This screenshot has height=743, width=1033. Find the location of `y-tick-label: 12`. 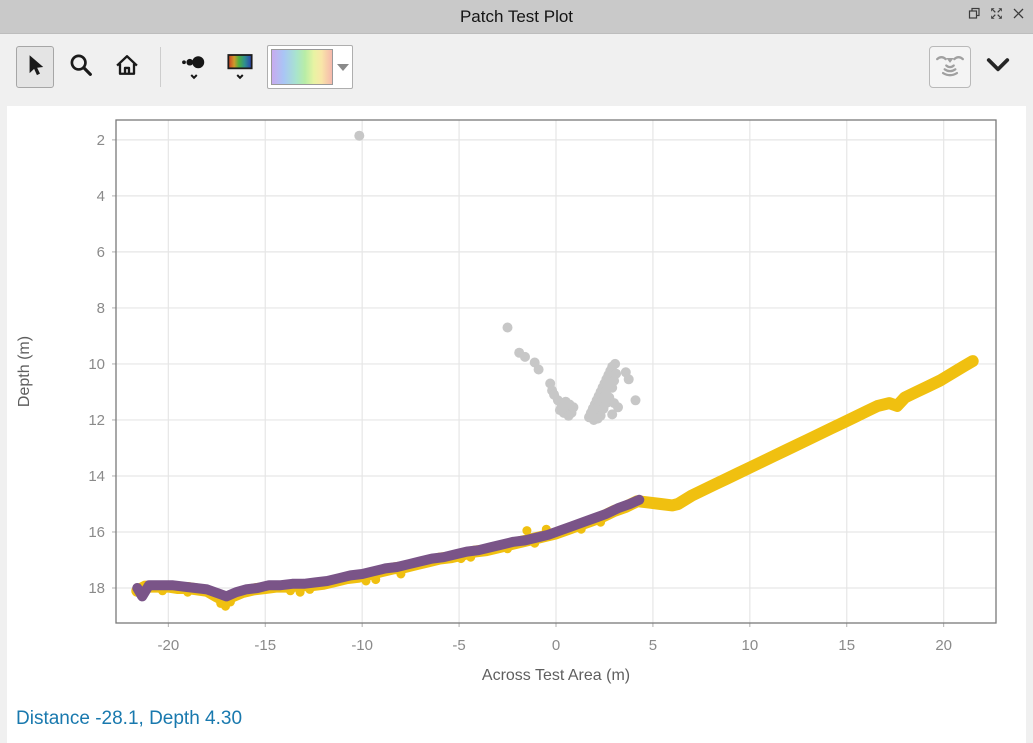

y-tick-label: 12 is located at coordinates (96, 420).